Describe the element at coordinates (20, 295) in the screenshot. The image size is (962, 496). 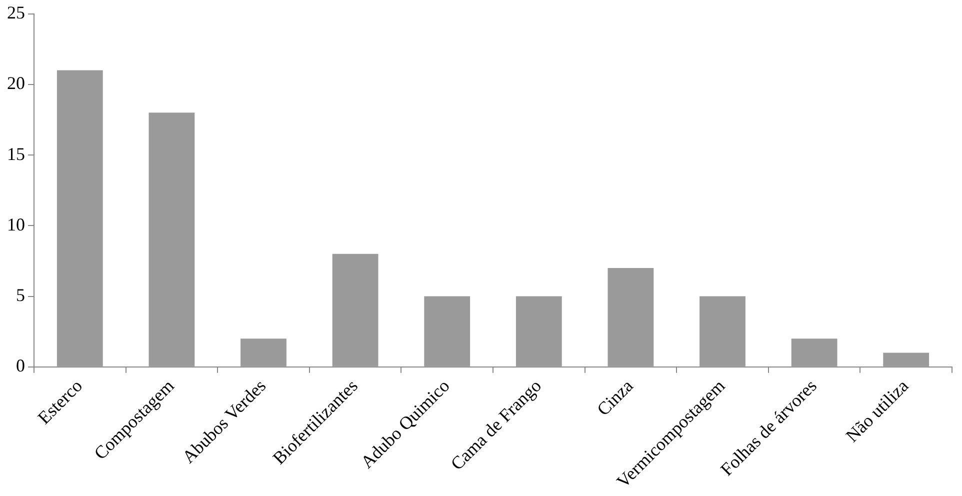
I see `y-tick-label: 5` at that location.